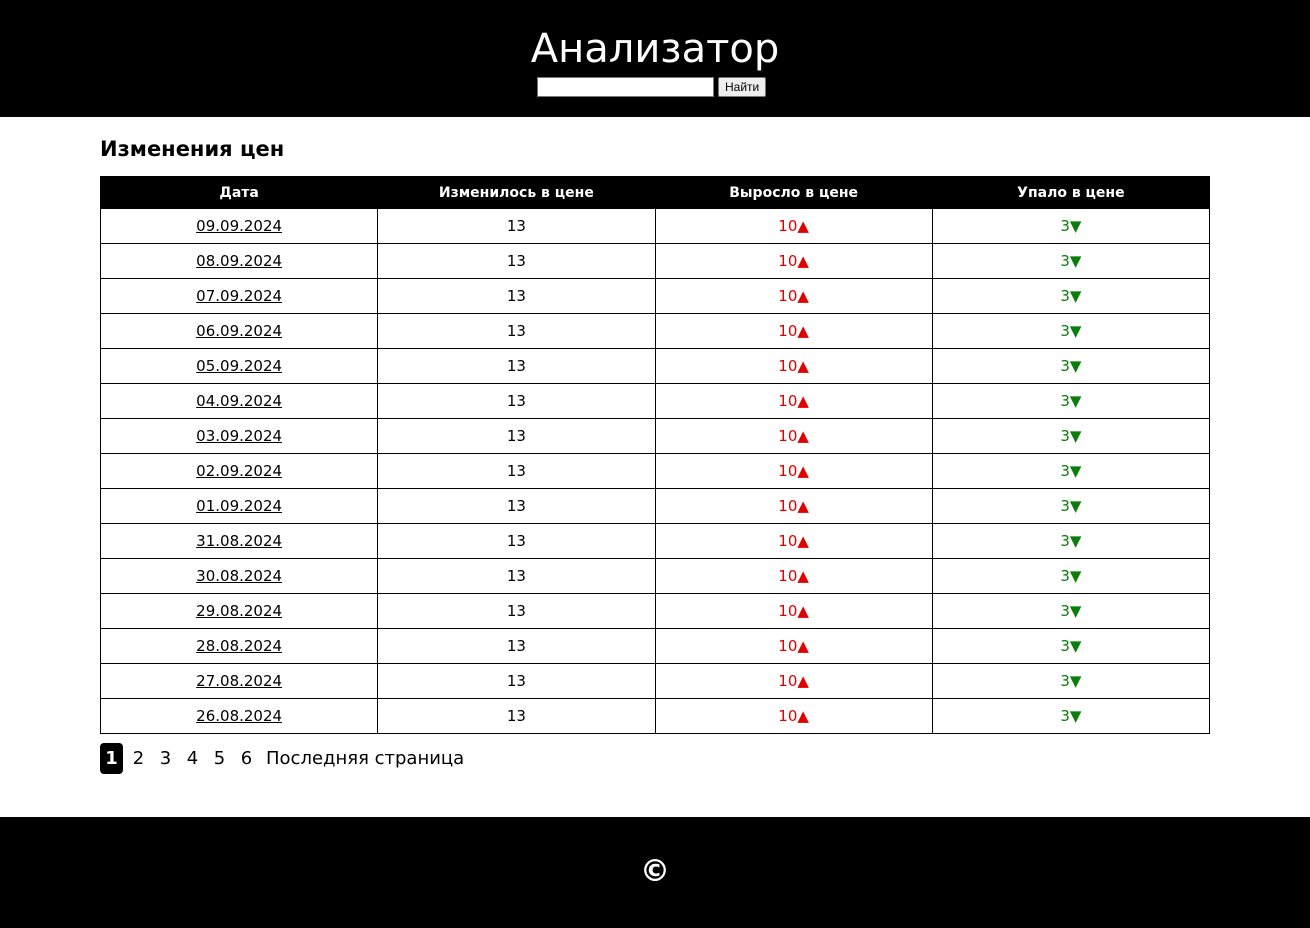 Image resolution: width=1310 pixels, height=928 pixels. I want to click on date-cell: 08.09.2024, so click(239, 261).